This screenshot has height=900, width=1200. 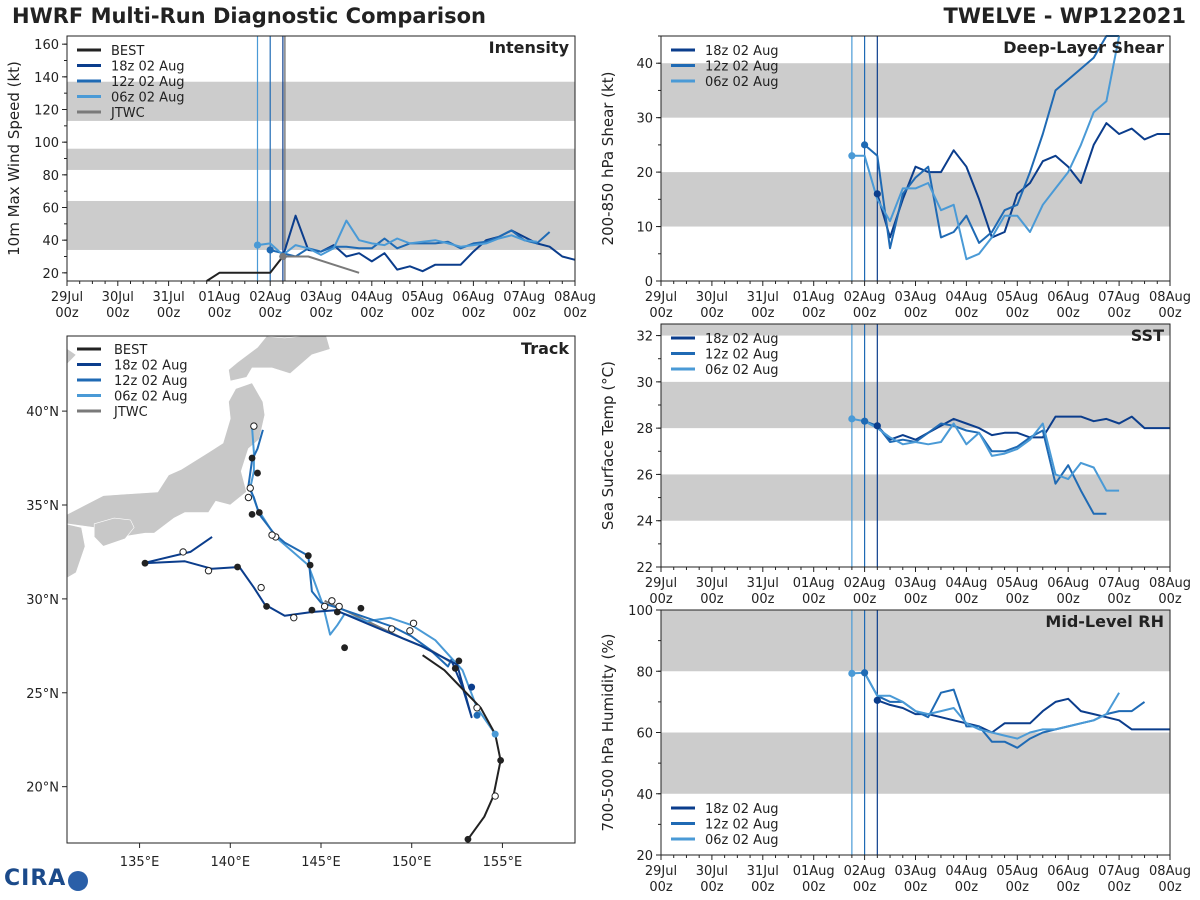 What do you see at coordinates (1017, 583) in the screenshot?
I see `sst-xtick-label: 05Aug` at bounding box center [1017, 583].